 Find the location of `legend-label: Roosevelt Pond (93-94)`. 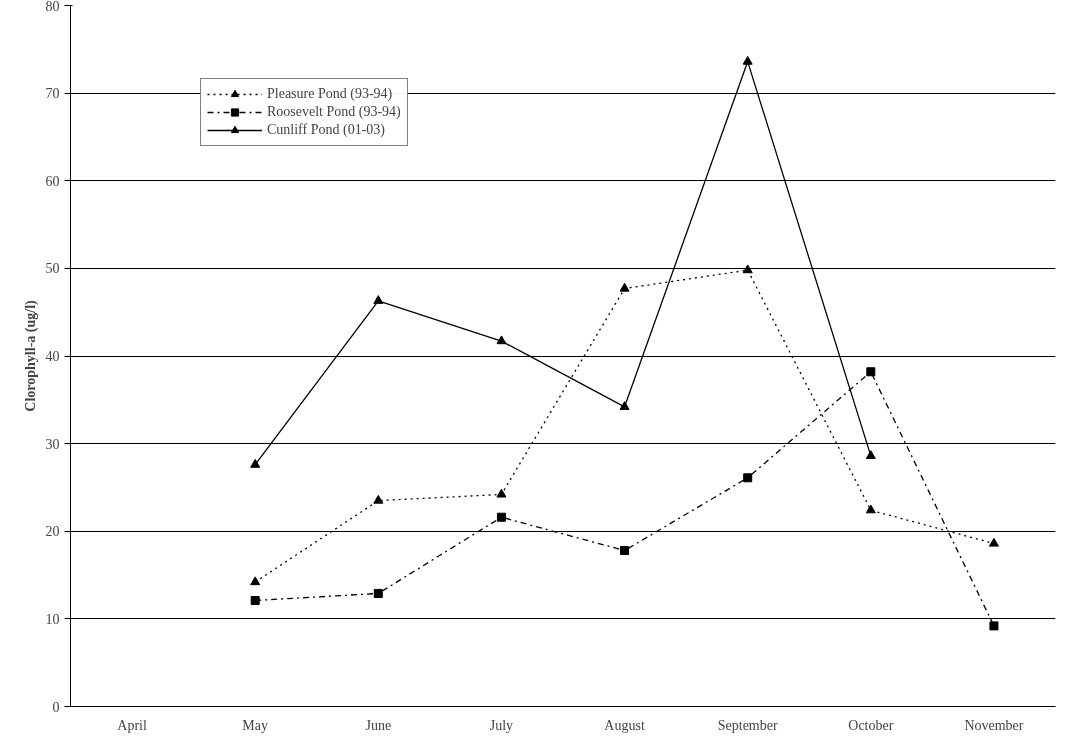

legend-label: Roosevelt Pond (93-94) is located at coordinates (334, 112).